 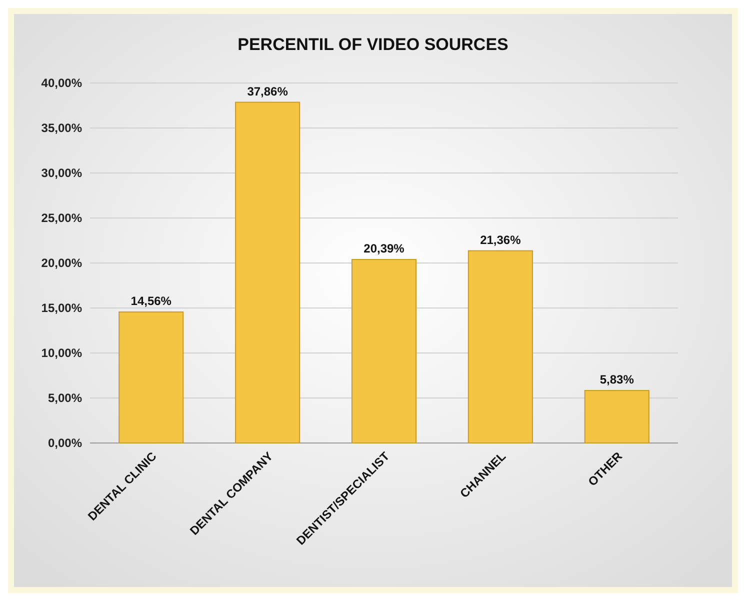 What do you see at coordinates (61, 308) in the screenshot?
I see `y-tick-label: 15,00%` at bounding box center [61, 308].